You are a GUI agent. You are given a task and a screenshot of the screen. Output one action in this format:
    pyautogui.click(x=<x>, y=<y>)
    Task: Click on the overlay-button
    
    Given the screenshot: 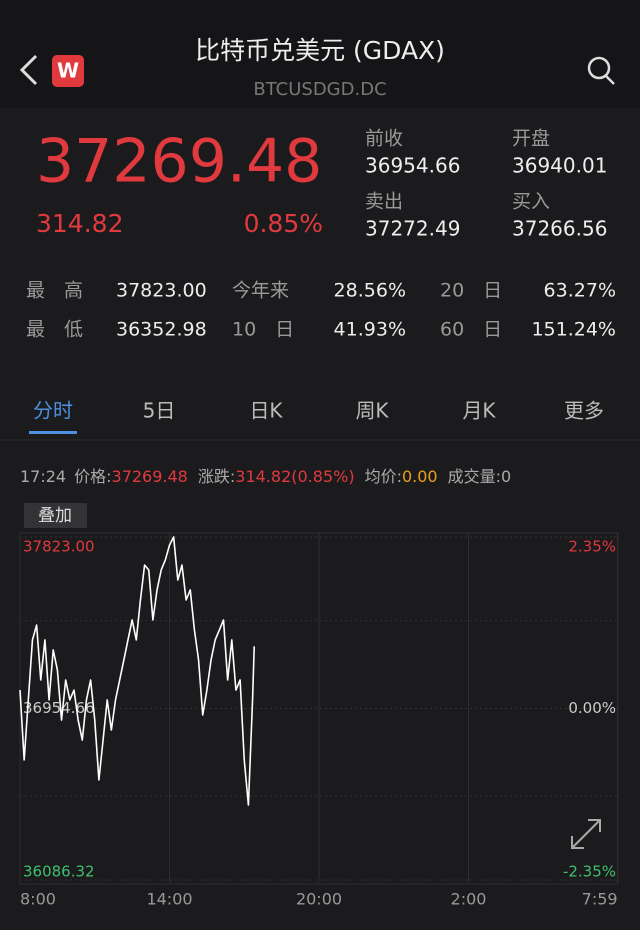 What is the action you would take?
    pyautogui.click(x=55, y=515)
    